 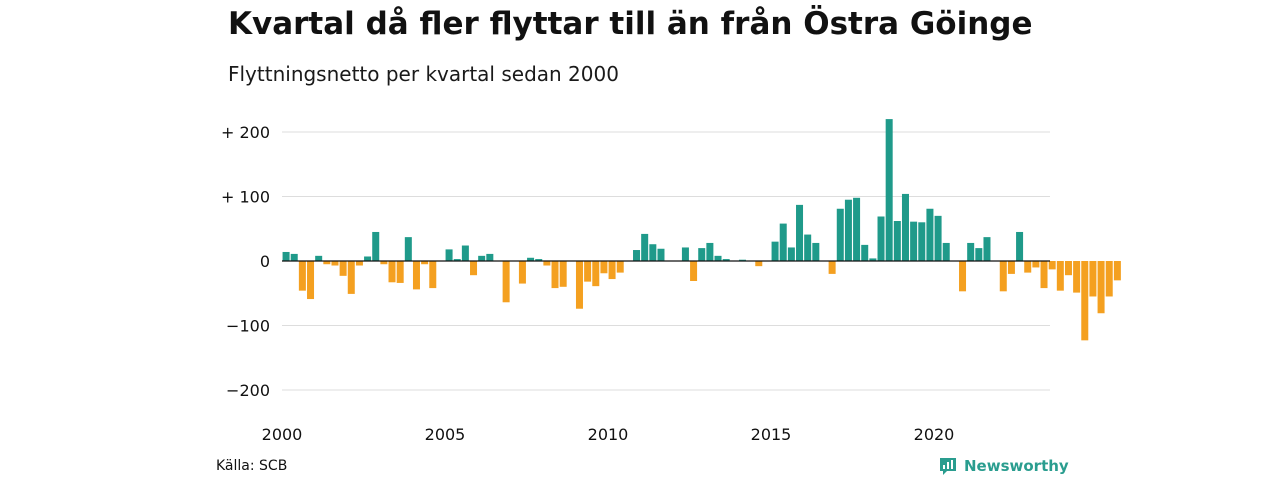 I want to click on x-tick-label: 2000, so click(x=282, y=434).